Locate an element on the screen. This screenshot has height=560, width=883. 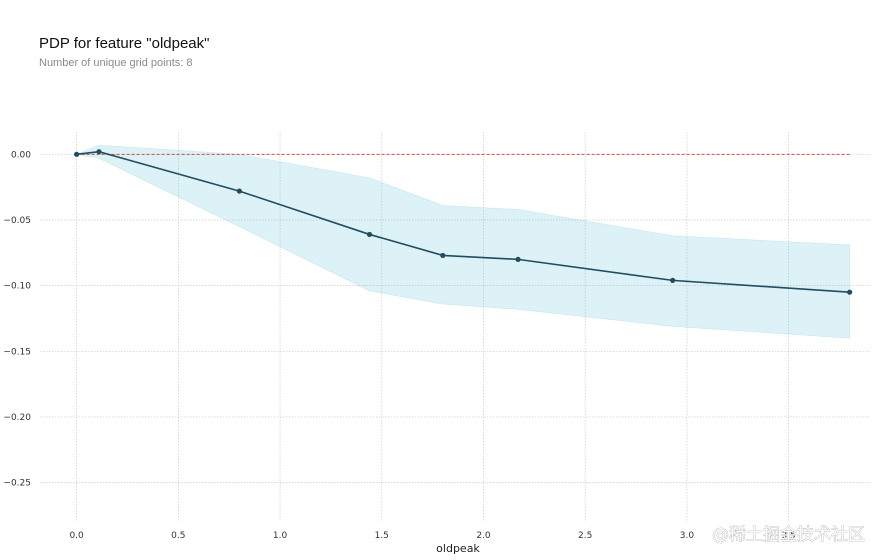
y-tick-label: −0.20 is located at coordinates (17, 418).